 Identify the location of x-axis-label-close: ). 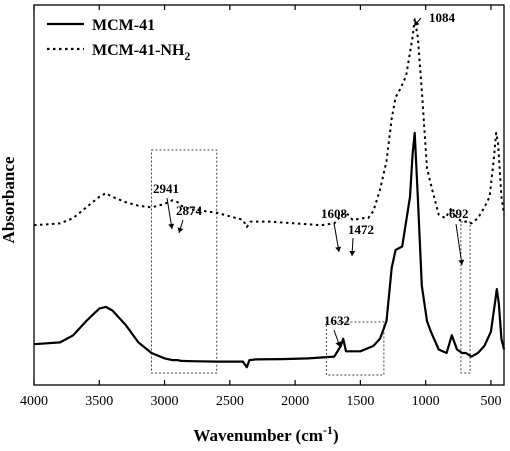
(336, 435).